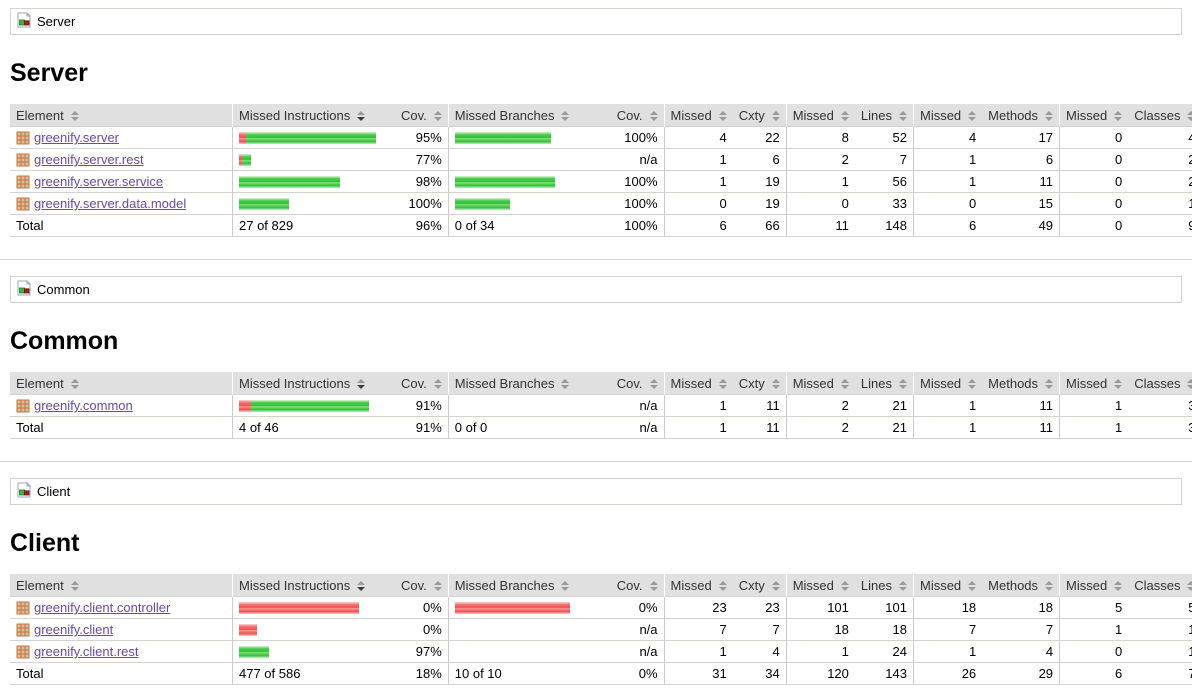 The height and width of the screenshot is (698, 1192). I want to click on package-link: greenify.server.rest, so click(89, 160).